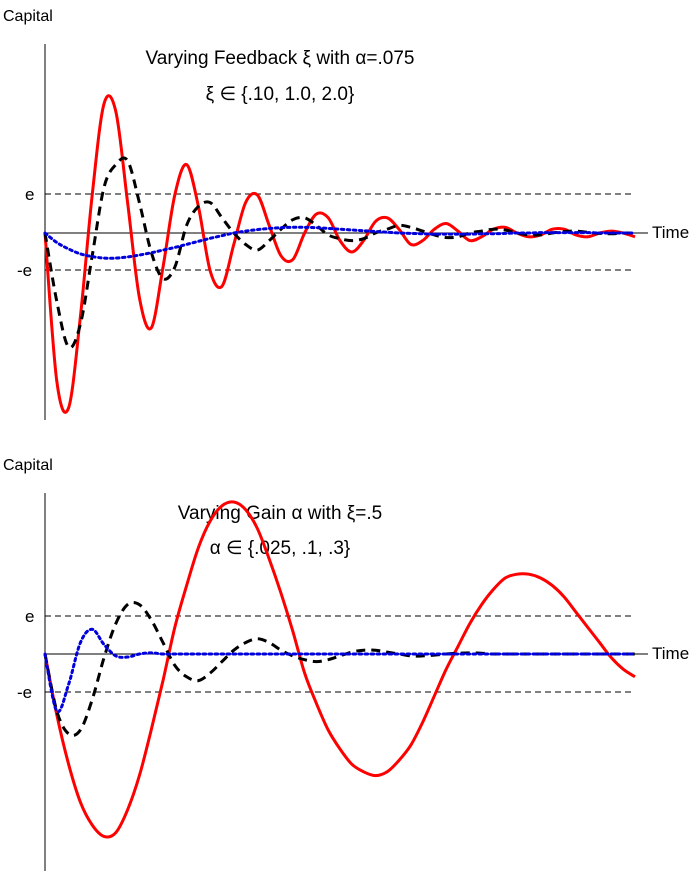 Image resolution: width=696 pixels, height=871 pixels. Describe the element at coordinates (280, 94) in the screenshot. I see `chart-subtitle: ξ ∈ {.10, 1.0, 2.0}` at that location.